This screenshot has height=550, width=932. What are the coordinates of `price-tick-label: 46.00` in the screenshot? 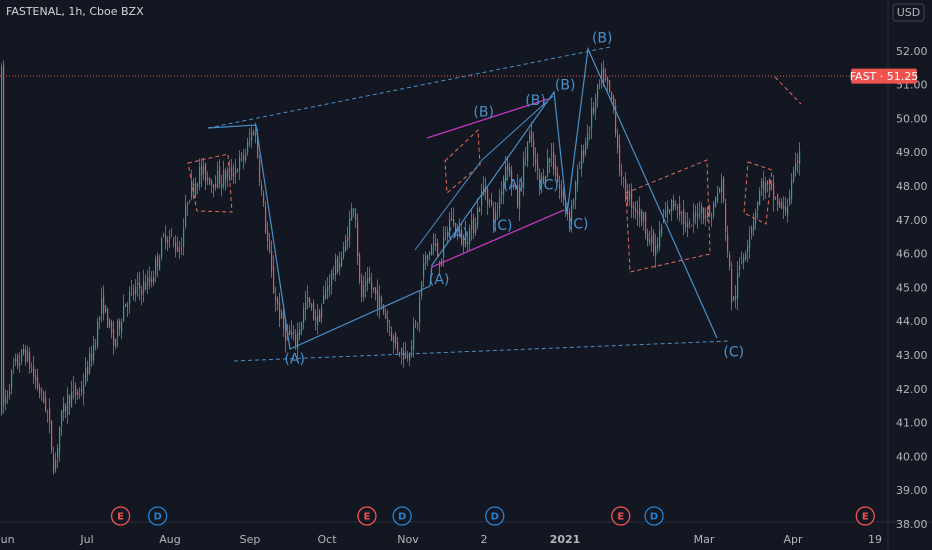 It's located at (912, 254).